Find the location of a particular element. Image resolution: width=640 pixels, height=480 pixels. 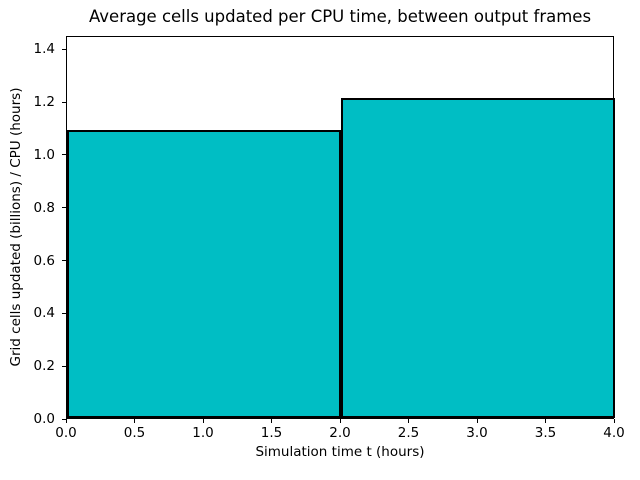

x-tick-label: 1.5 is located at coordinates (271, 433).